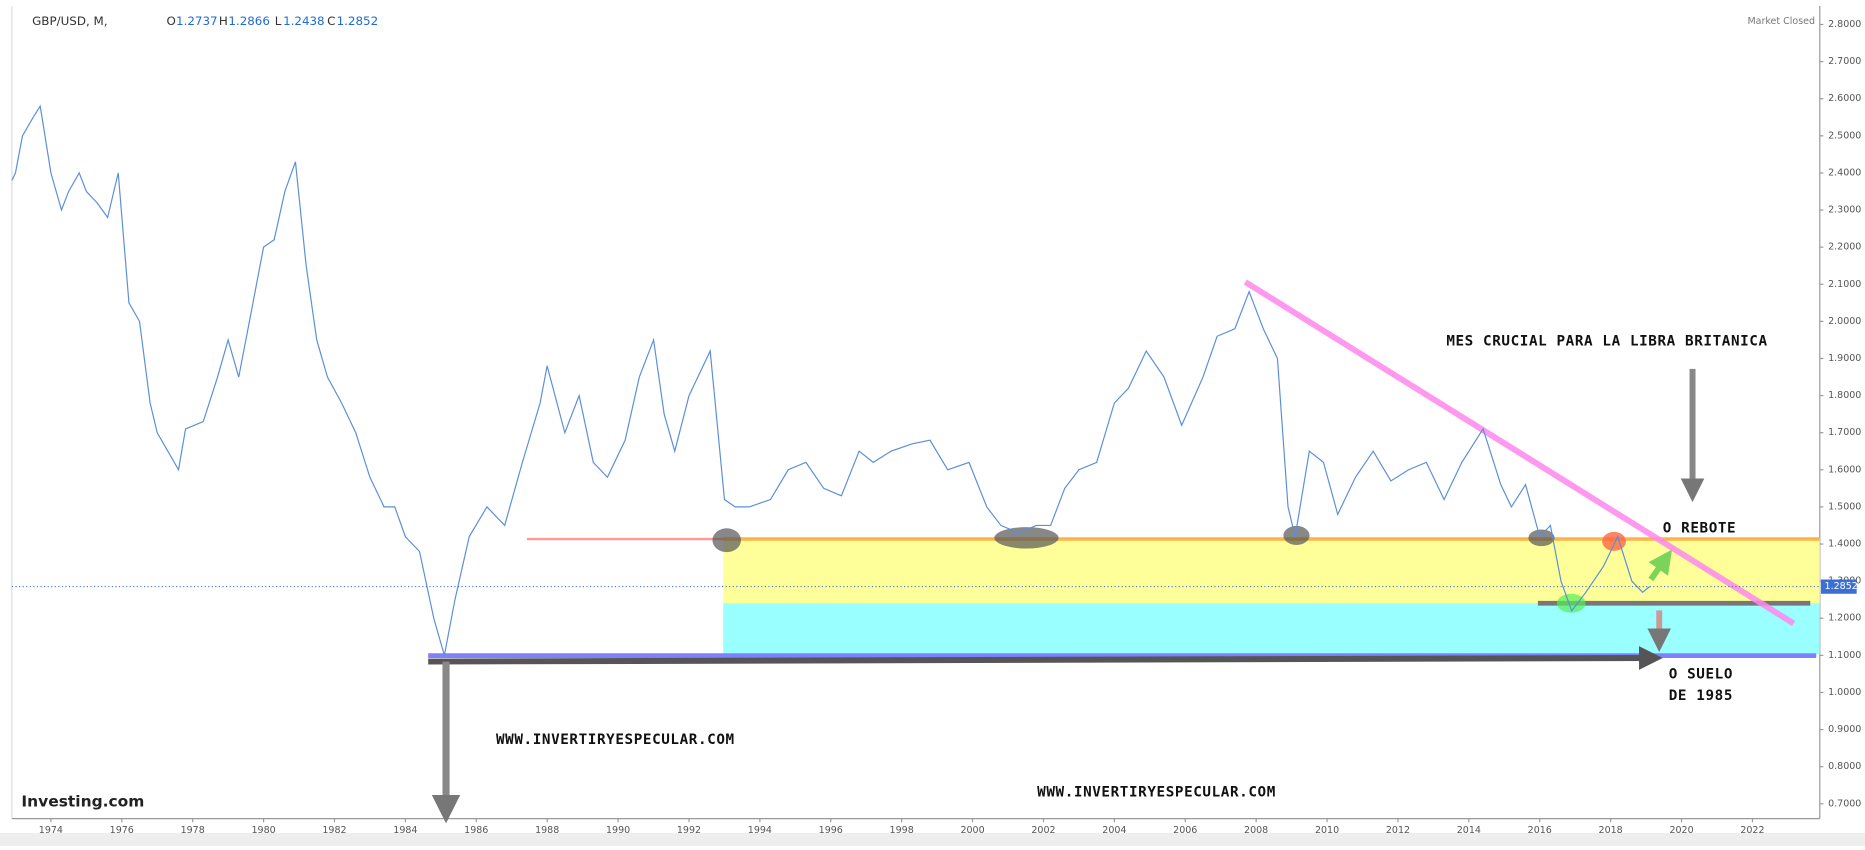 The width and height of the screenshot is (1865, 850). I want to click on x-tick-label: 2022, so click(1752, 830).